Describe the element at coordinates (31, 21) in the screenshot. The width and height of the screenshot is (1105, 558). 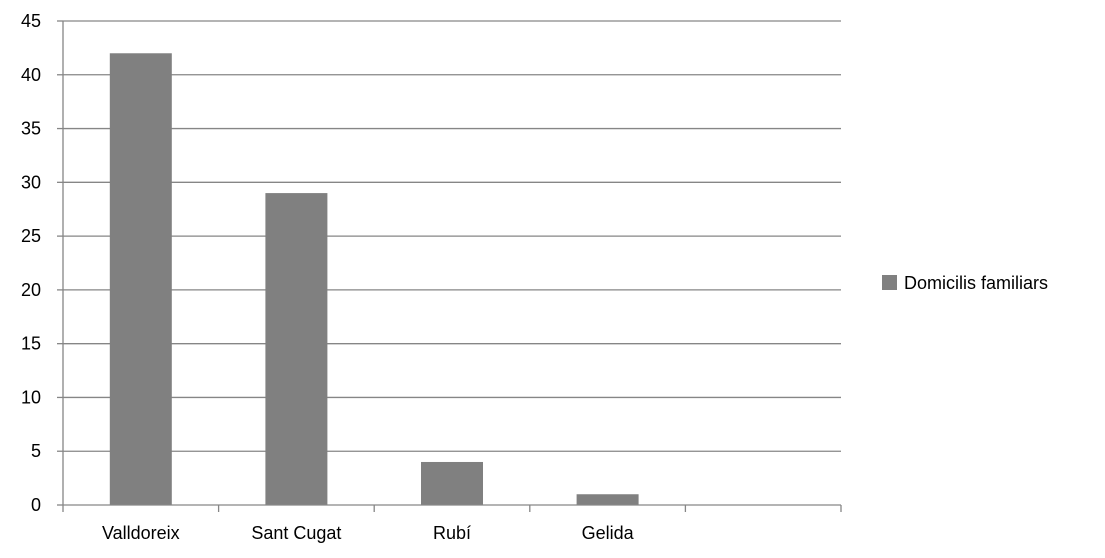
I see `y-tick-label: 45` at that location.